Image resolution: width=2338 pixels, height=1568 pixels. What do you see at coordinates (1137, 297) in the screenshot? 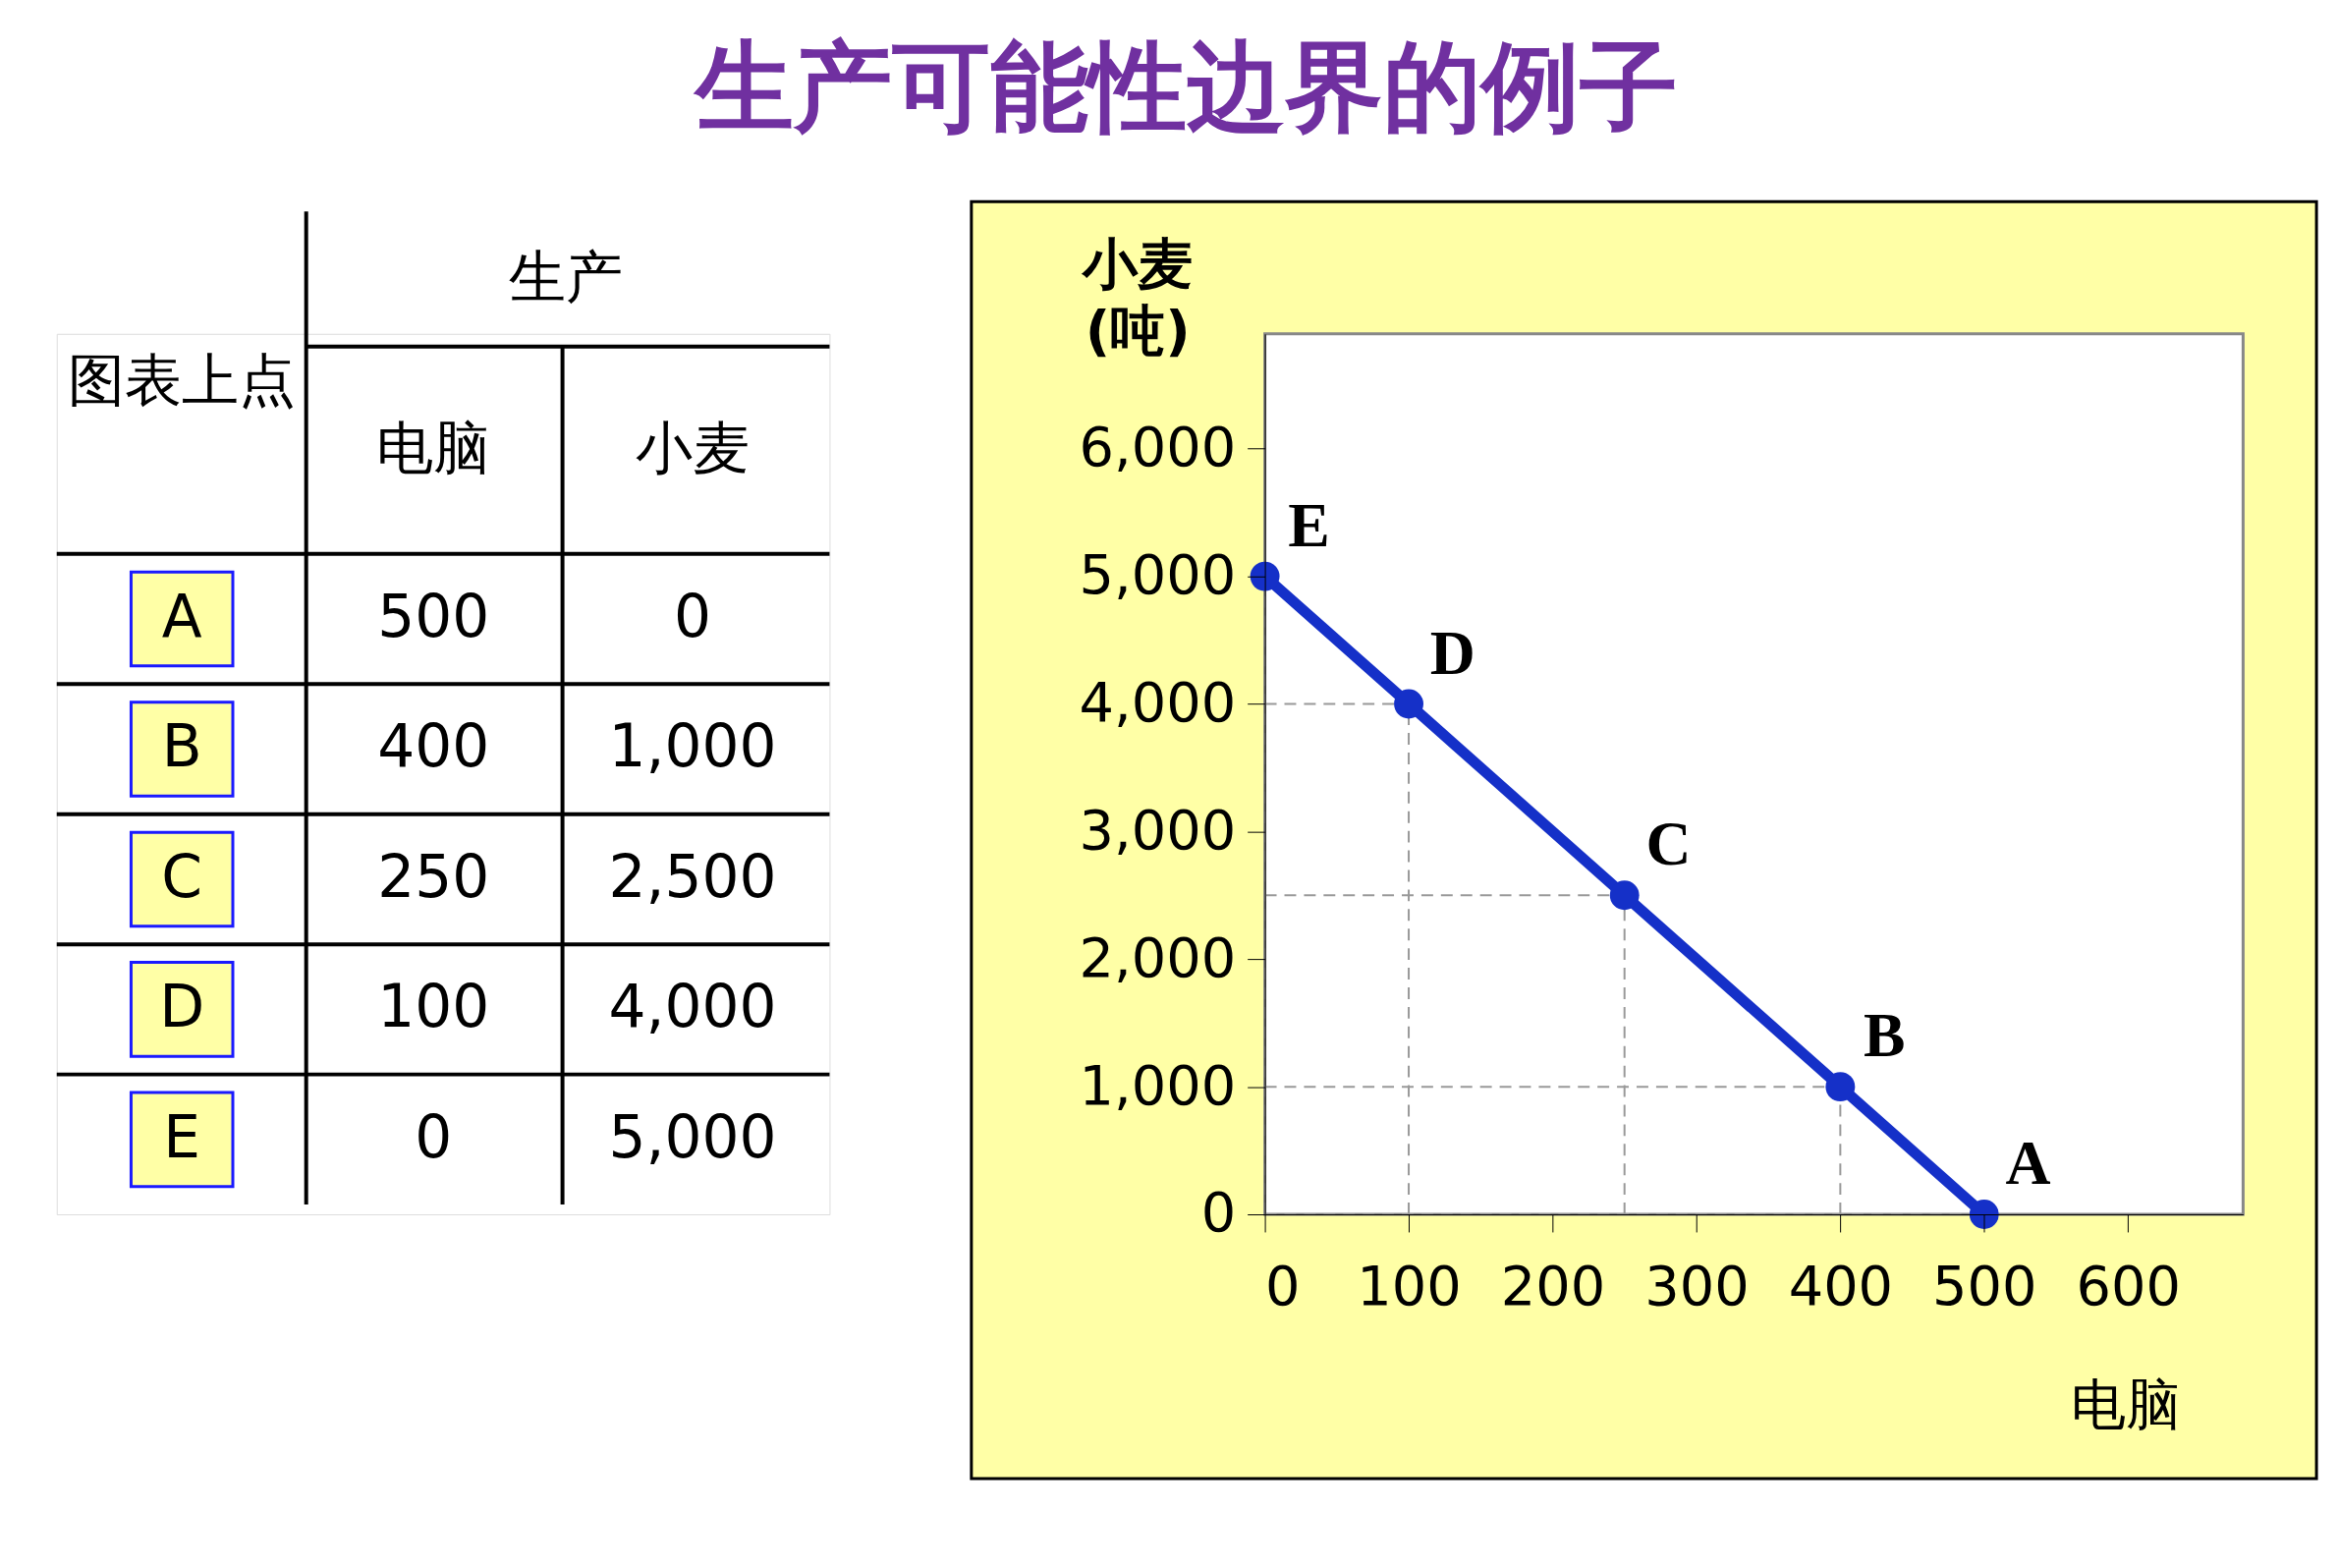
I see `y-axis-title: 小麦 (吨)` at bounding box center [1137, 297].